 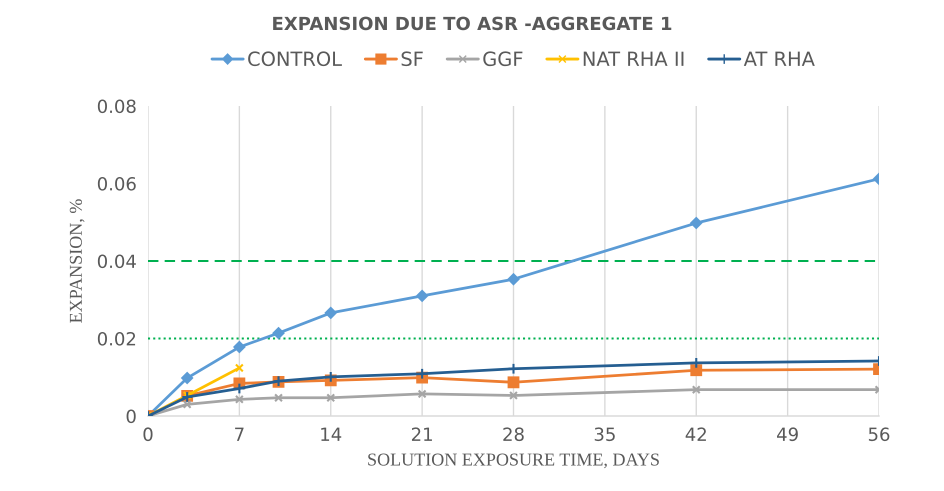 What do you see at coordinates (604, 434) in the screenshot?
I see `x-tick-label: 35` at bounding box center [604, 434].